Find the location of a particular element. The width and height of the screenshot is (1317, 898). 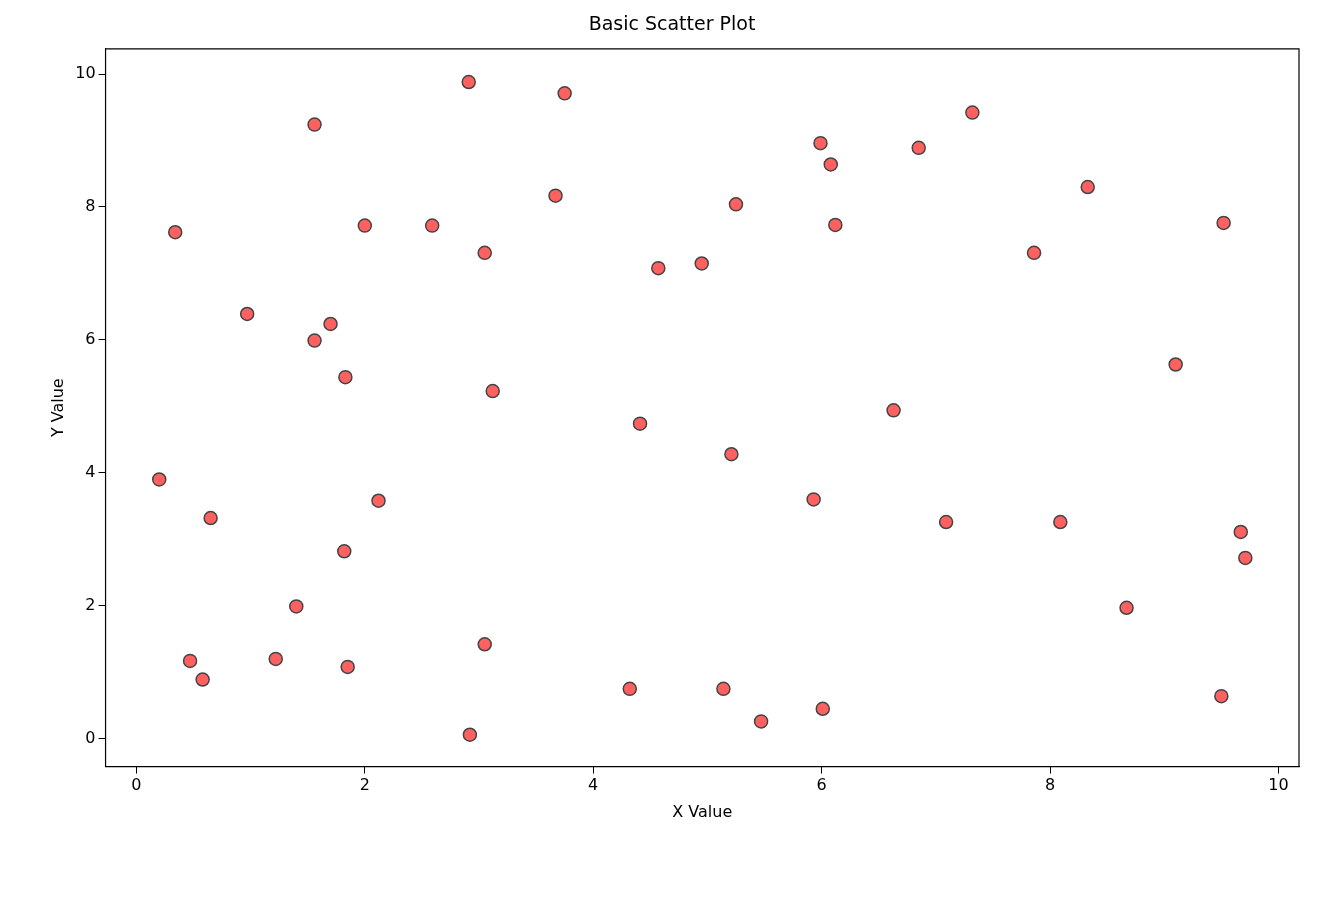

x-tick-label: 0 is located at coordinates (136, 785).